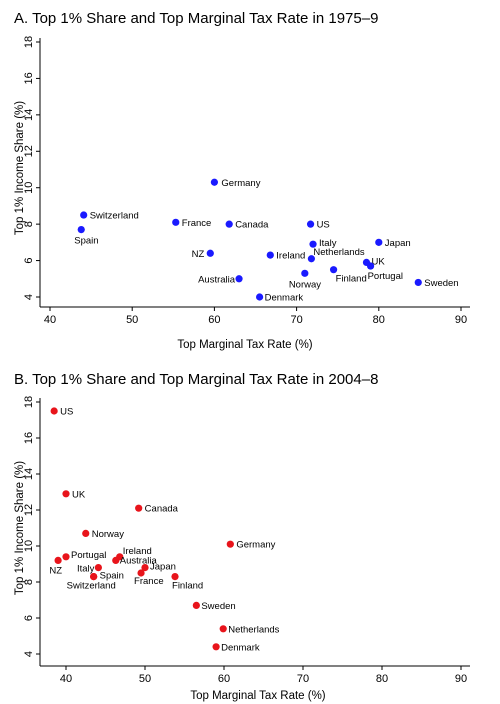  What do you see at coordinates (66, 679) in the screenshot?
I see `panel-b-x-tick-label: 40` at bounding box center [66, 679].